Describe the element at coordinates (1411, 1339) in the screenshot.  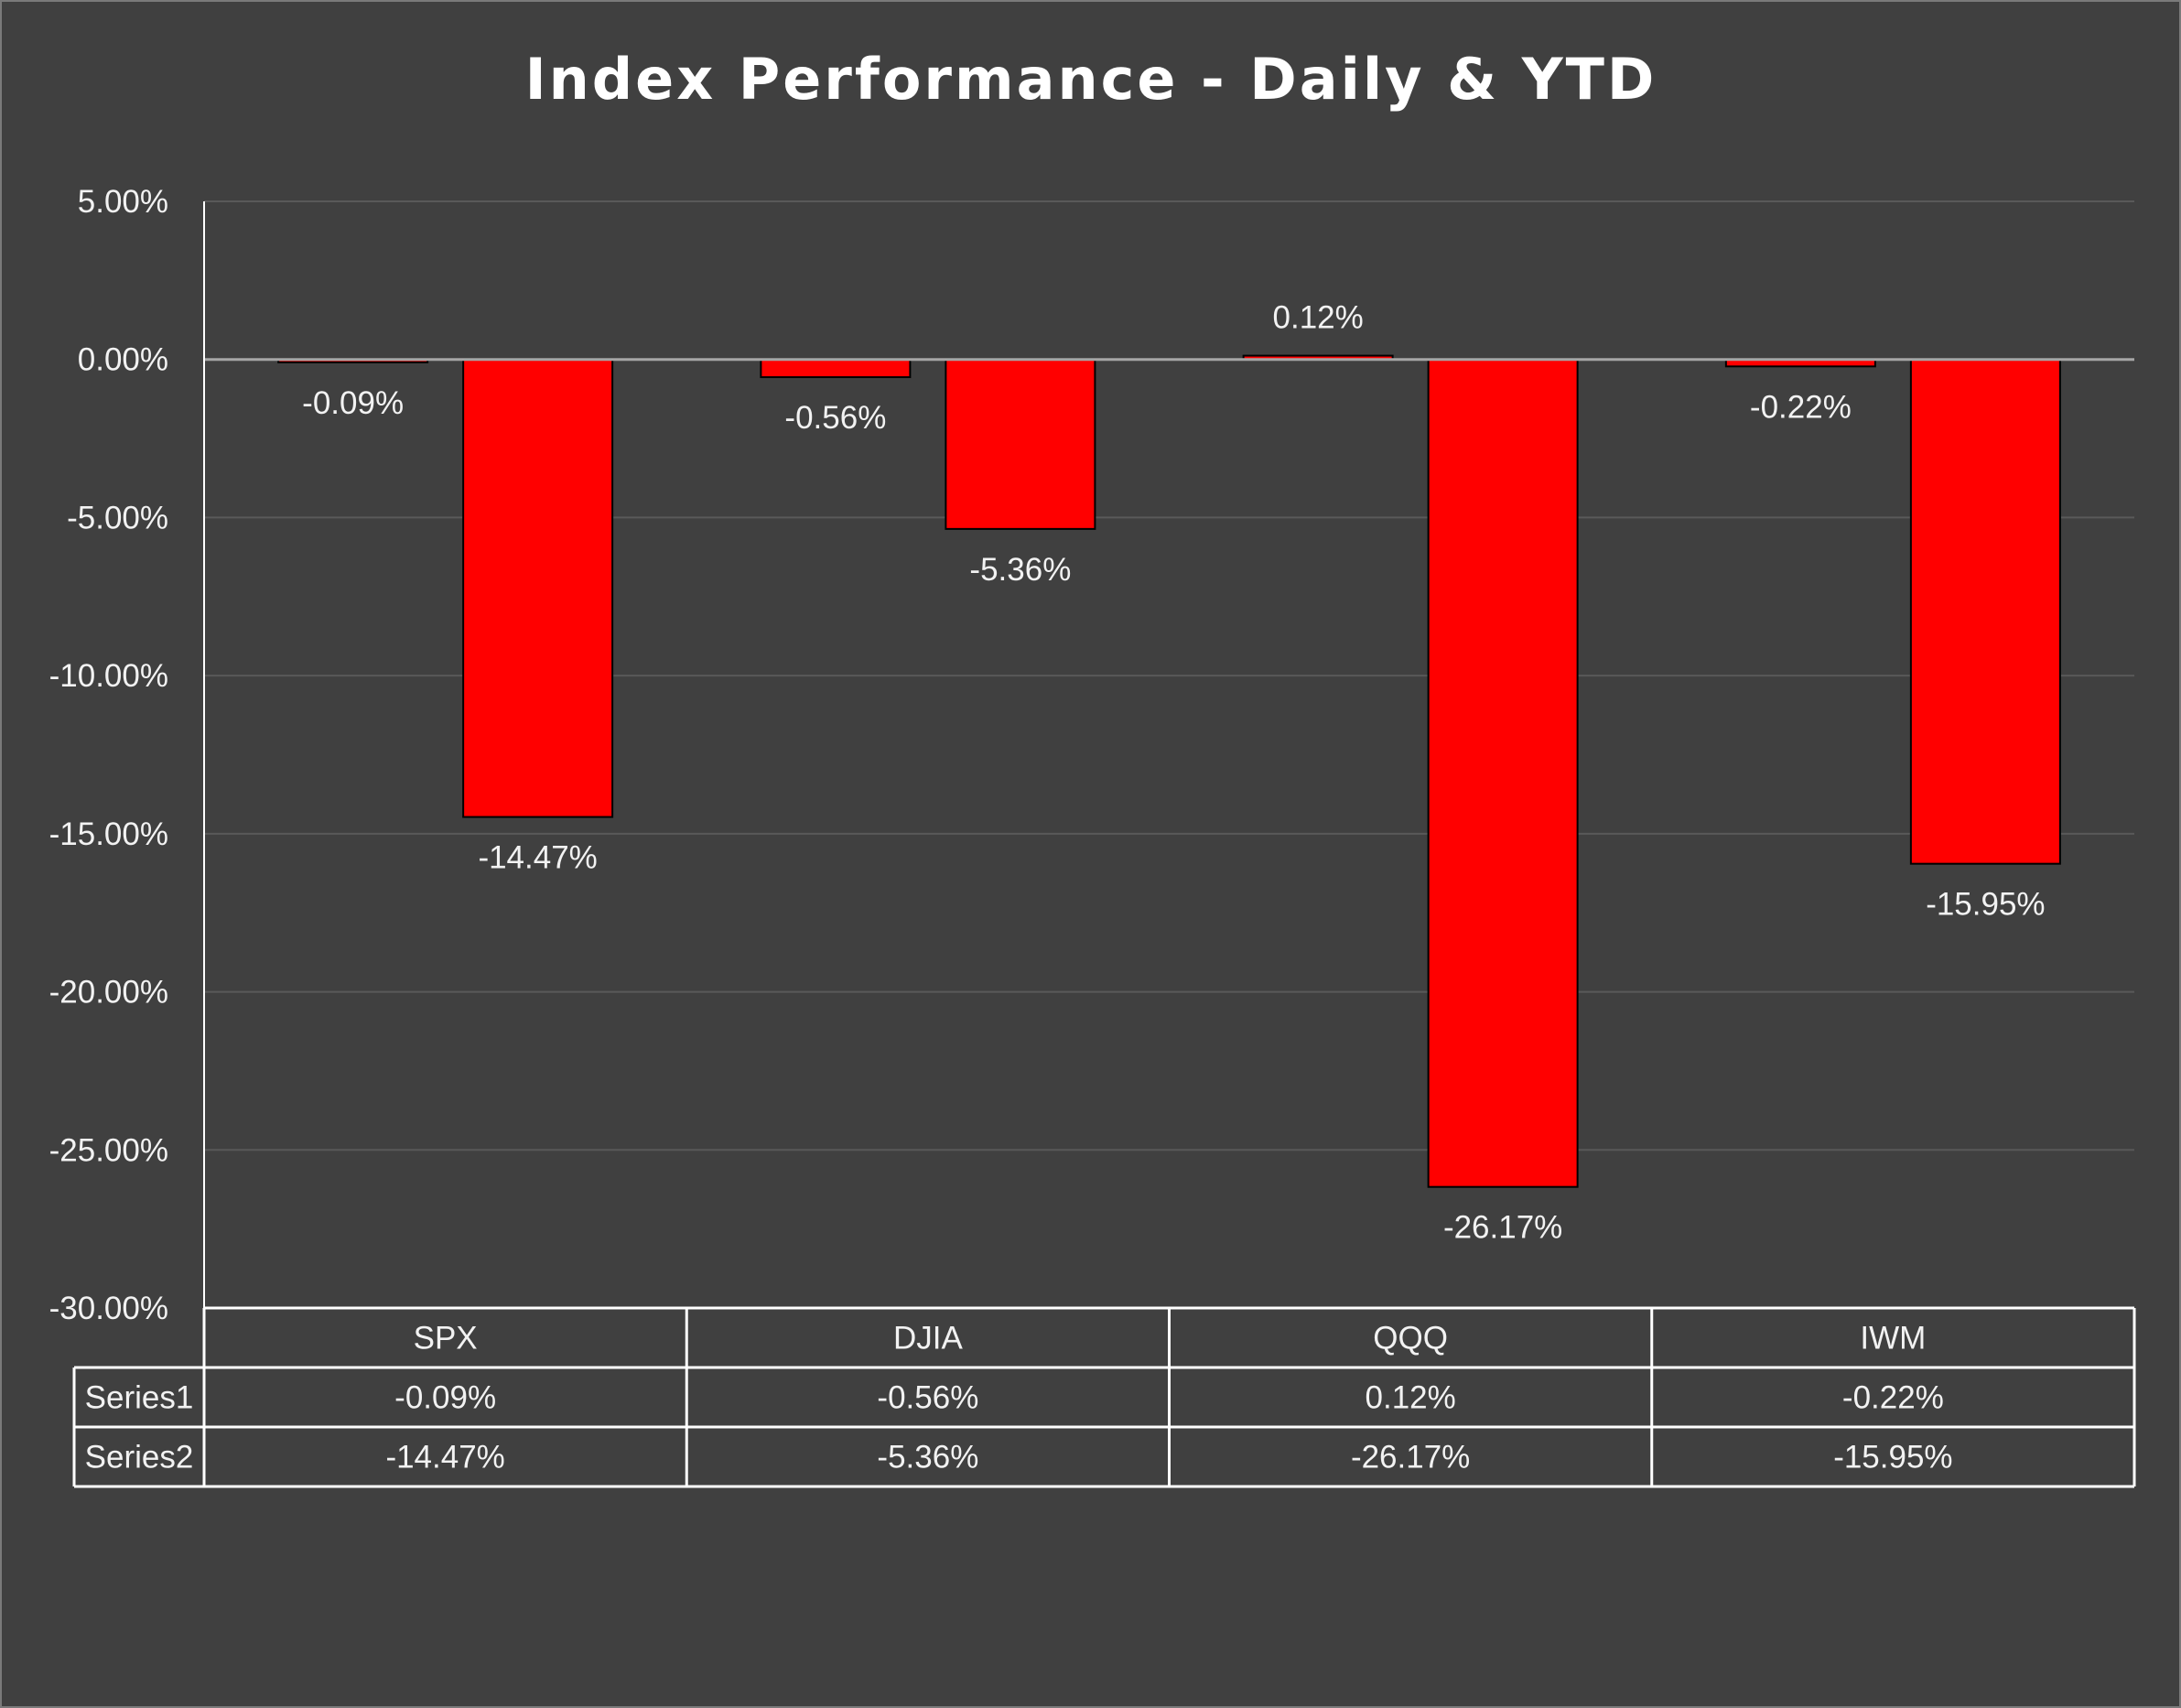
I see `x-category-label: QQQ` at that location.